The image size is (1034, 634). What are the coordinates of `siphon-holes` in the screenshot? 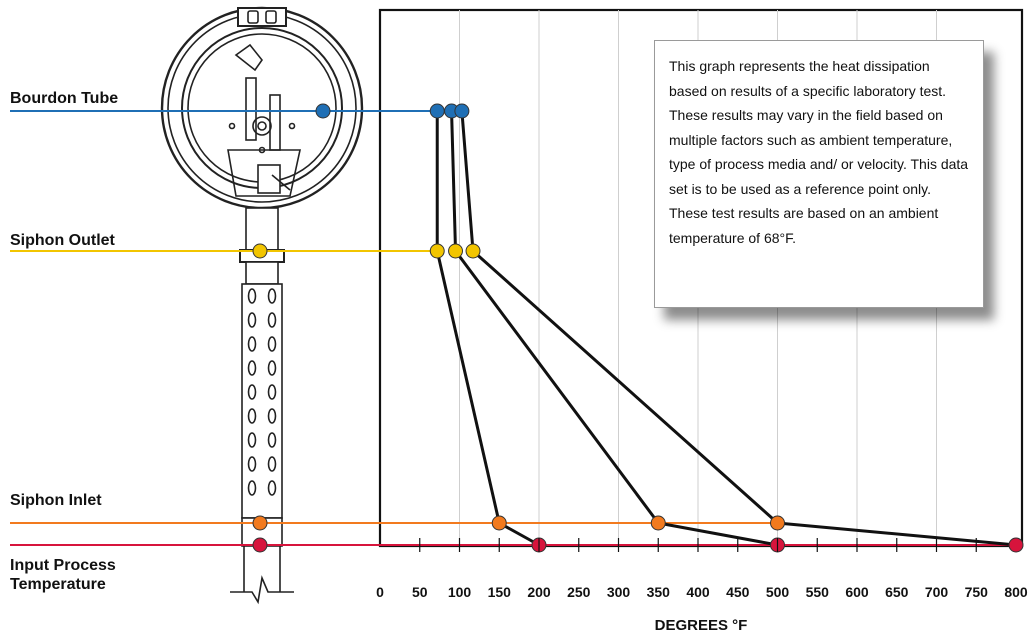 It's located at (262, 392).